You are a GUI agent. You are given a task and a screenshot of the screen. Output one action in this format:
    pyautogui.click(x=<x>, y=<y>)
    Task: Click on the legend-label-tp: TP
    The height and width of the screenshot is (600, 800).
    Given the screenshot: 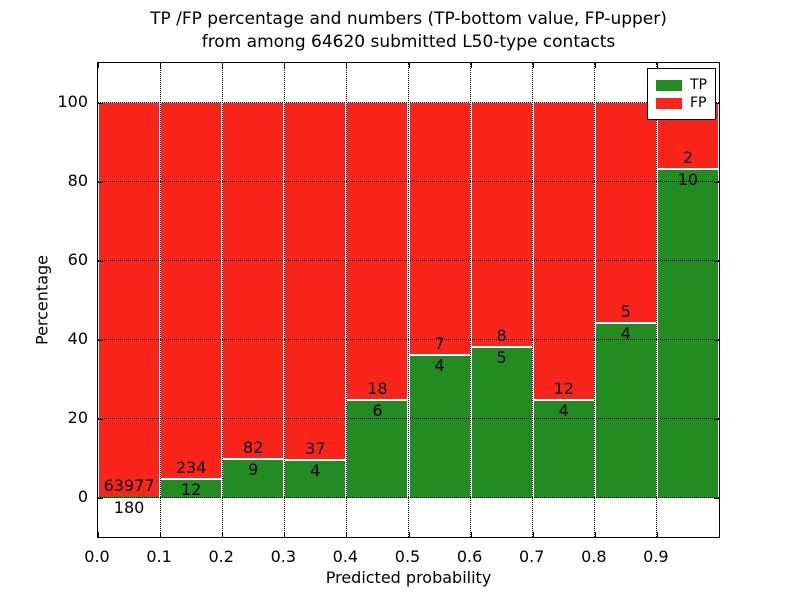 What is the action you would take?
    pyautogui.click(x=698, y=85)
    